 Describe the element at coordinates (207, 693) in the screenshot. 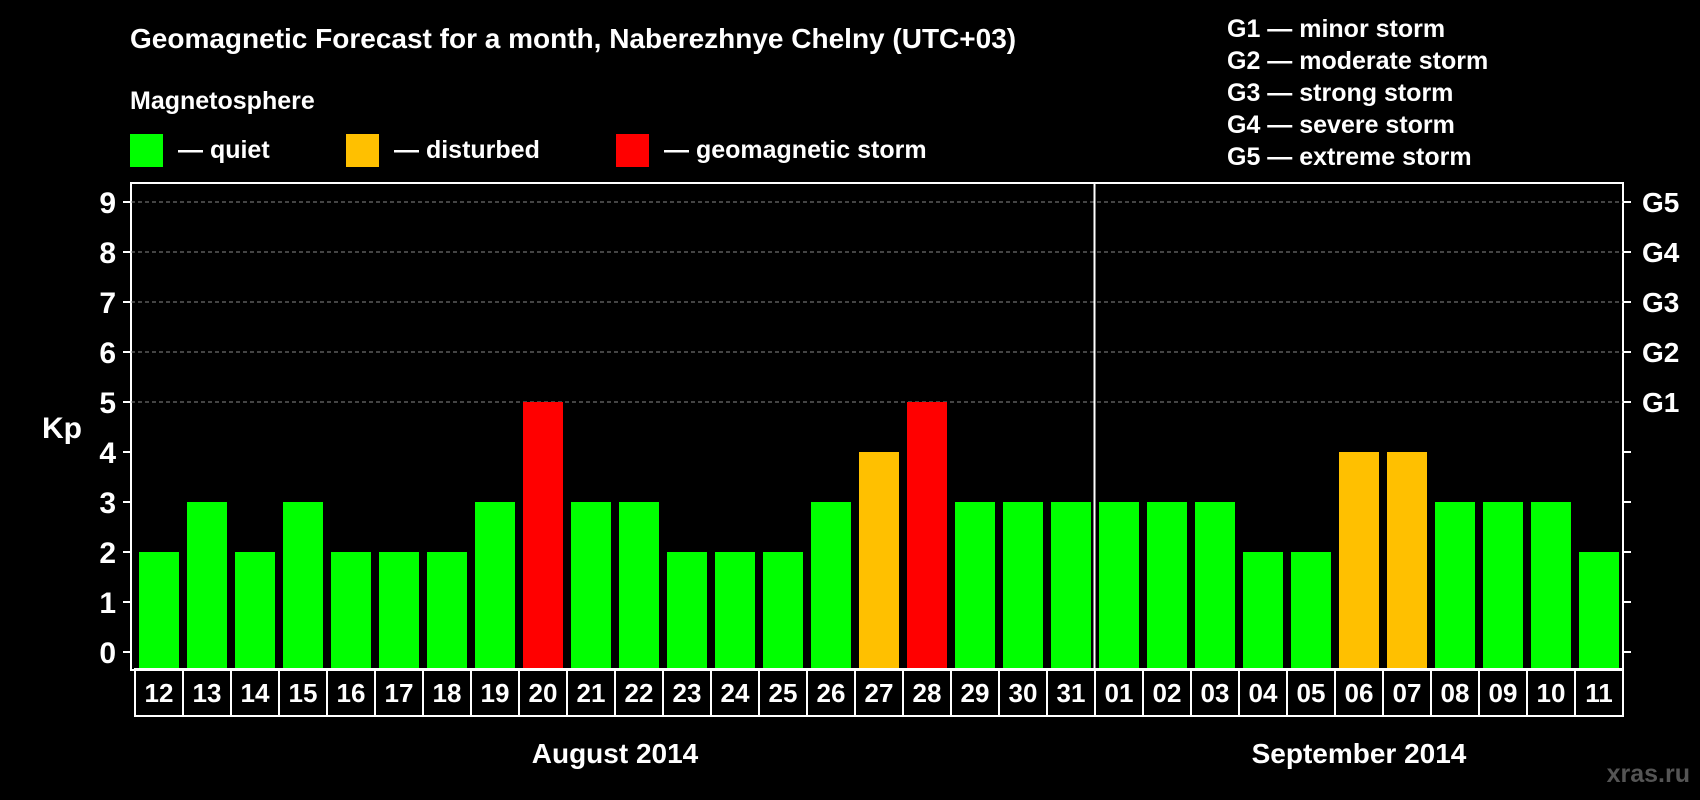

I see `day-label-13: 13` at that location.